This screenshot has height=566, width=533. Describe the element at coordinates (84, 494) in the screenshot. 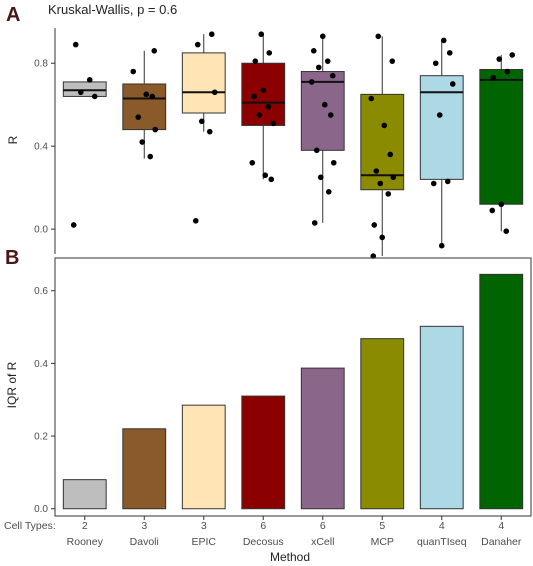

I see `bar-rooney` at that location.